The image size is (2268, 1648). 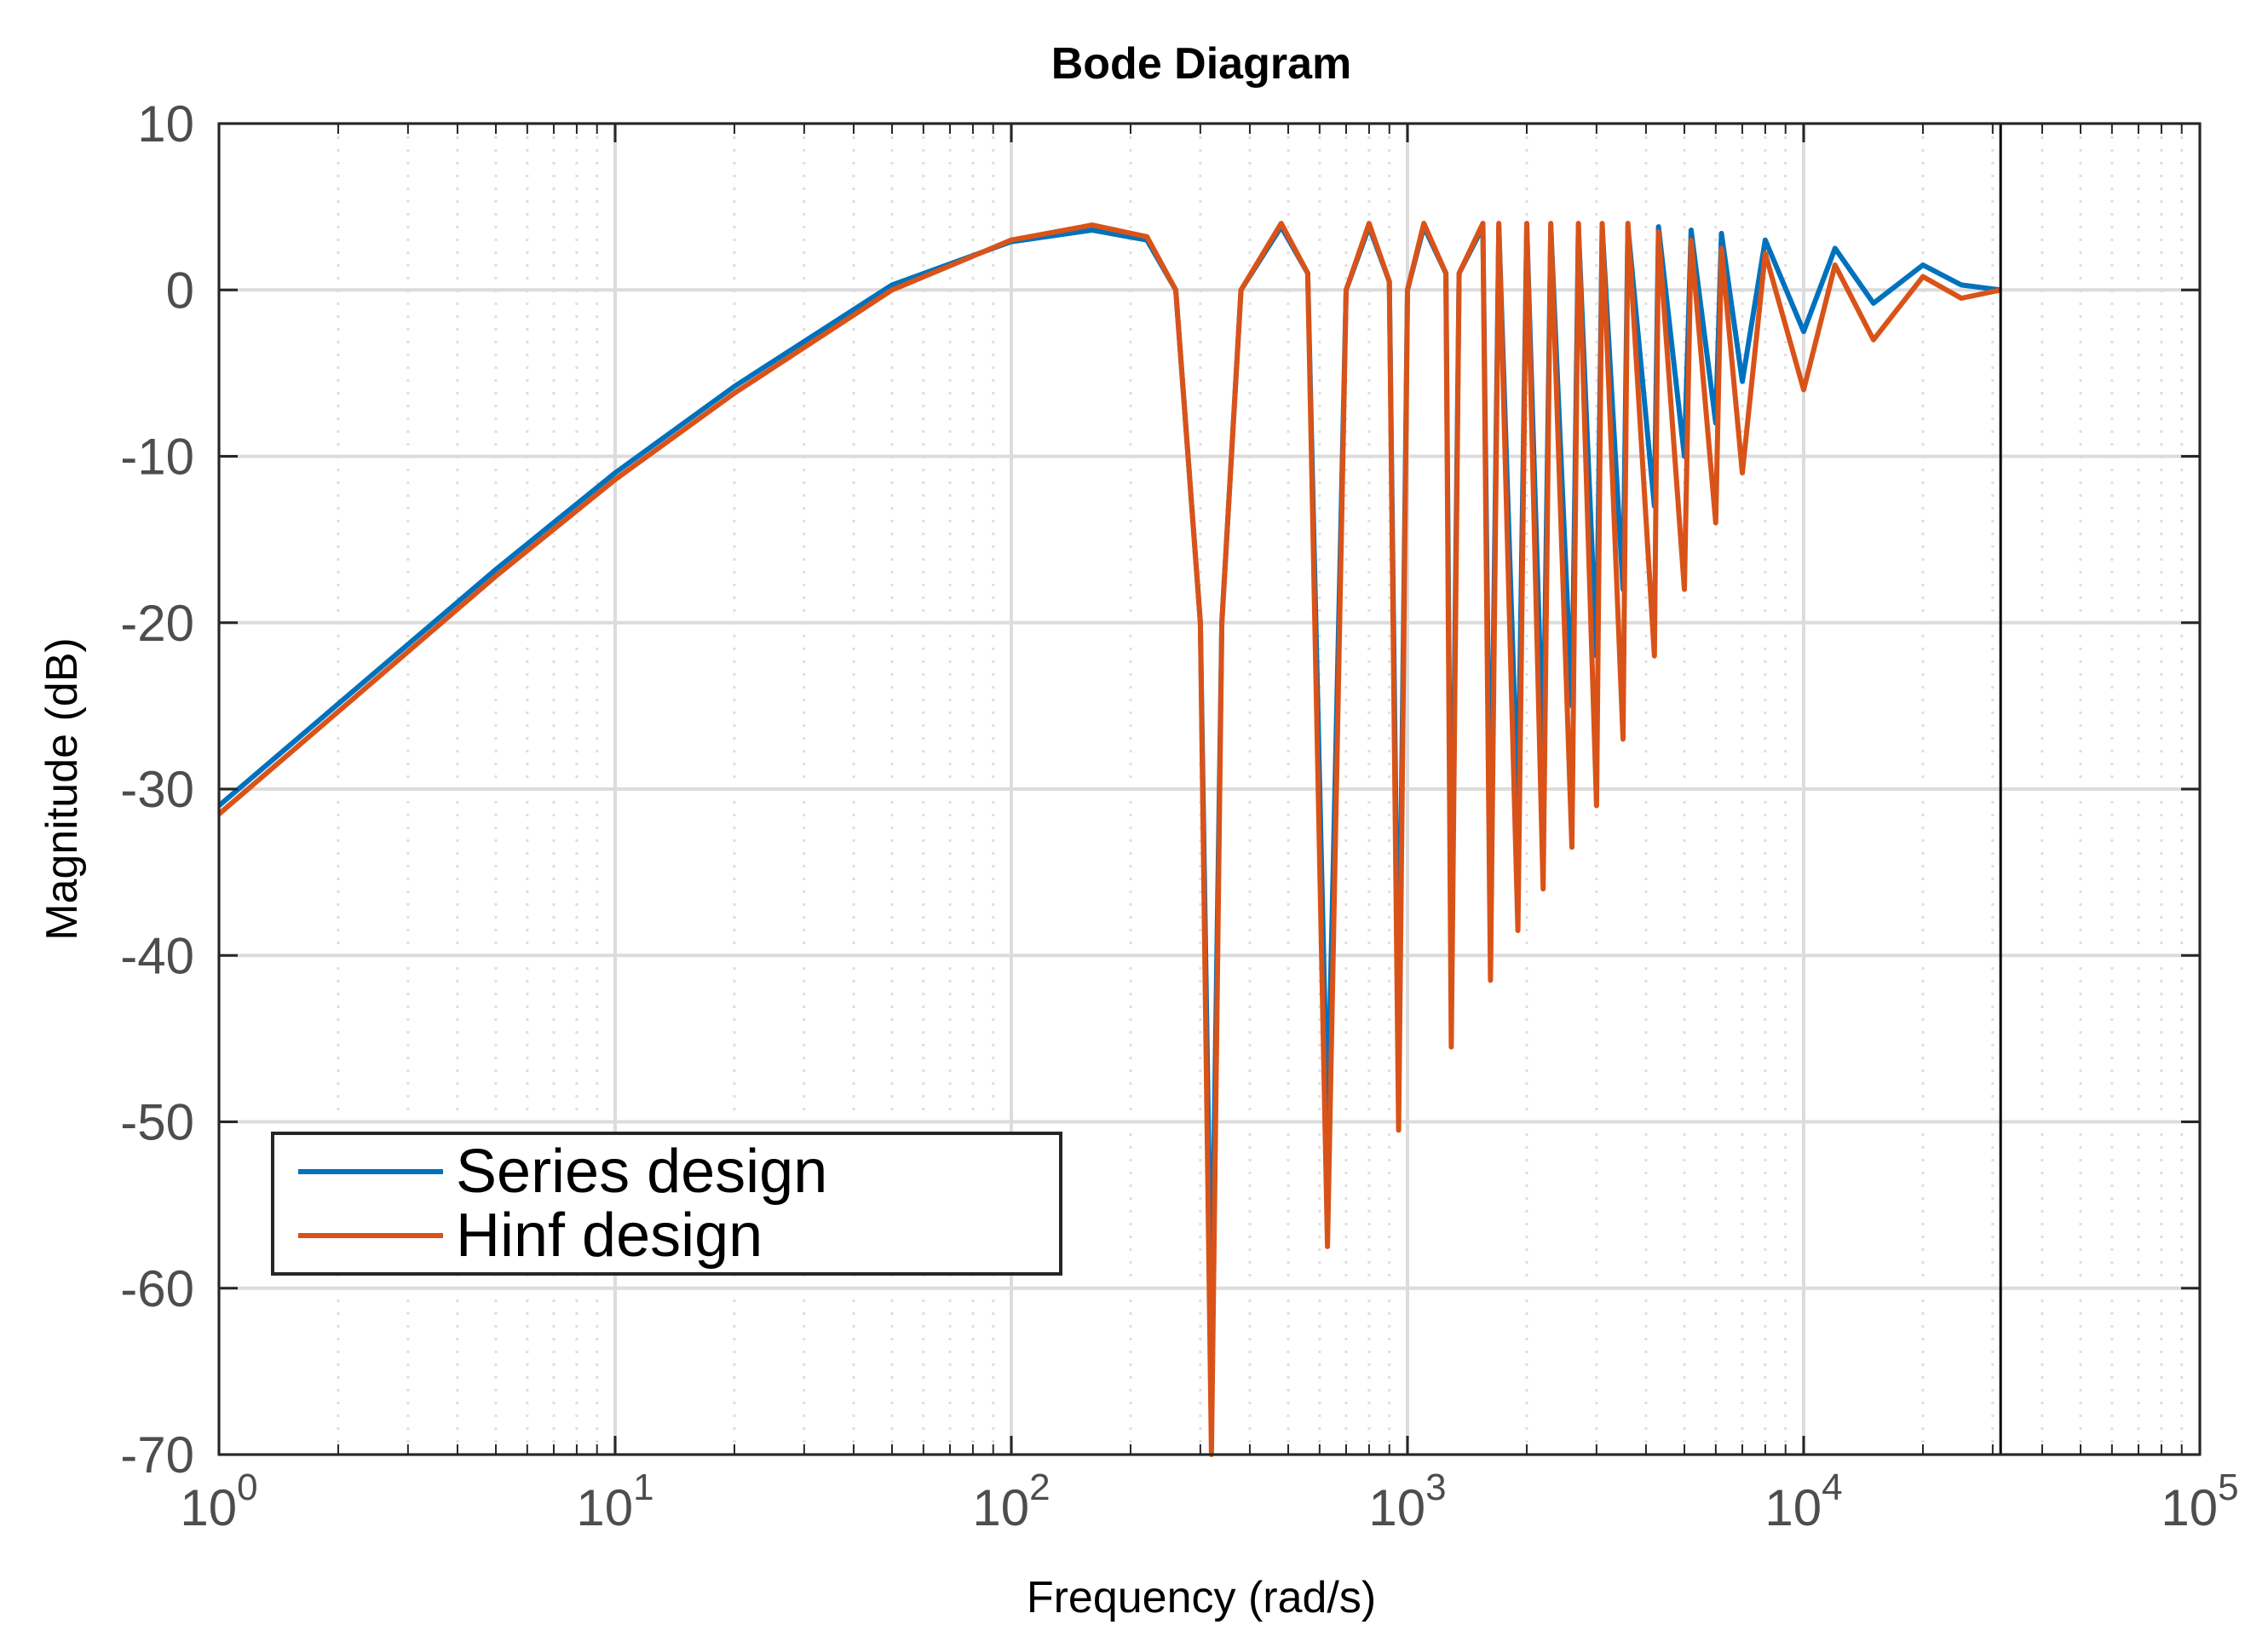 I want to click on x-tick-label: 10⁴, so click(x=1803, y=1501).